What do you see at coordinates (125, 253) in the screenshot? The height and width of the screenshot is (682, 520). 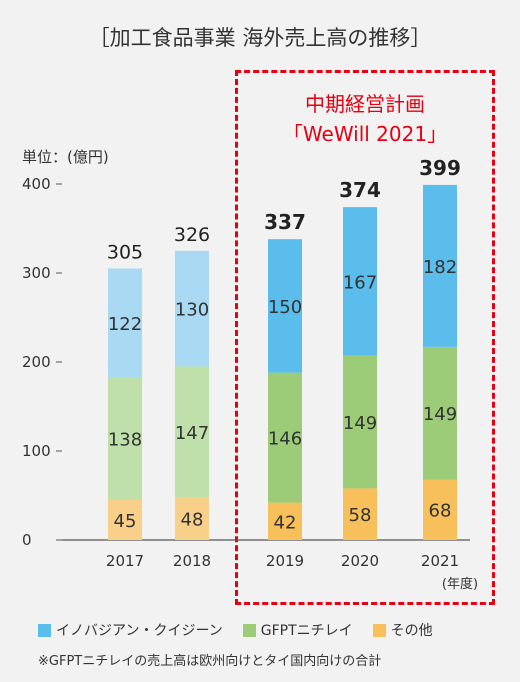 I see `total-value-label: 305` at bounding box center [125, 253].